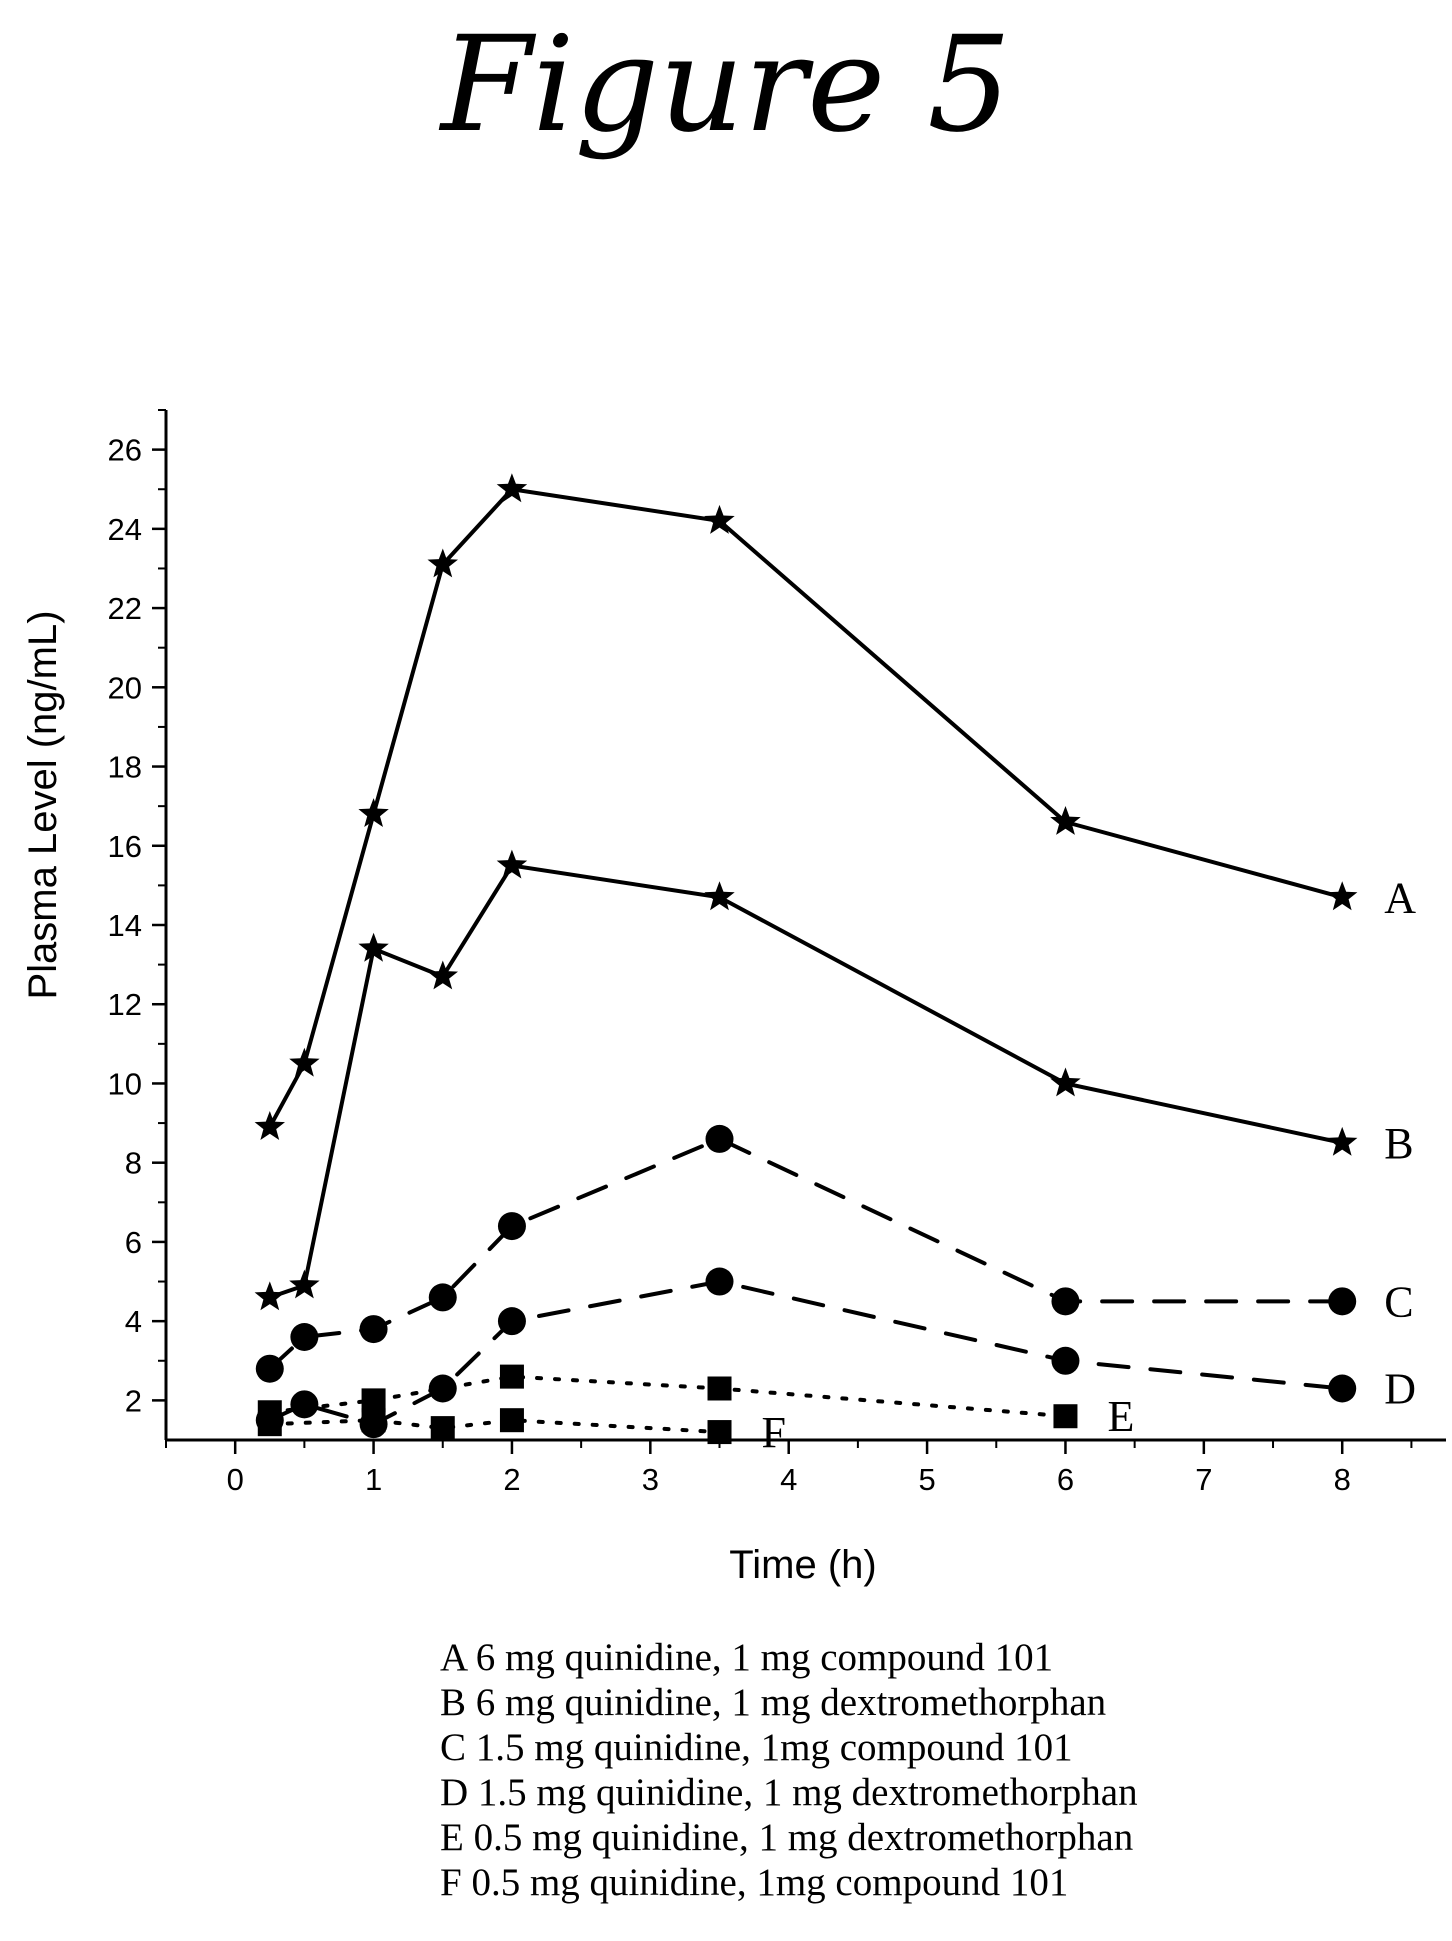 This screenshot has width=1452, height=1941. I want to click on x-tick-label: 0, so click(235, 1479).